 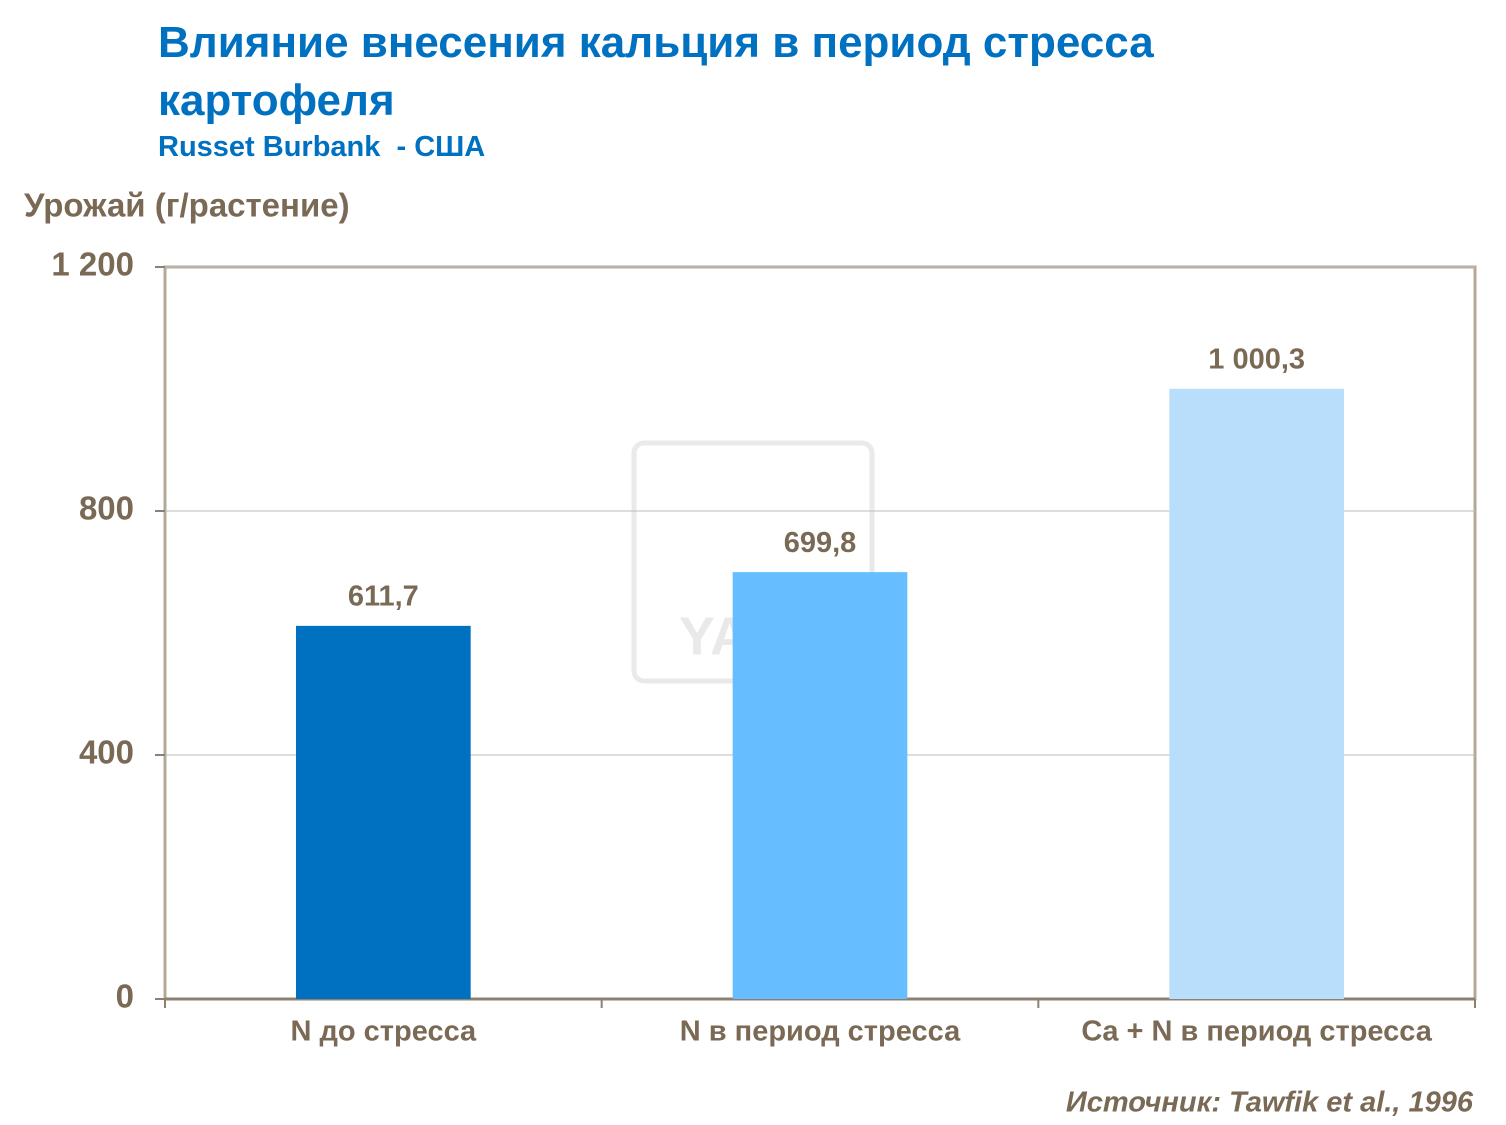 What do you see at coordinates (187, 205) in the screenshot?
I see `y-axis-label: Урожай (г/растение)` at bounding box center [187, 205].